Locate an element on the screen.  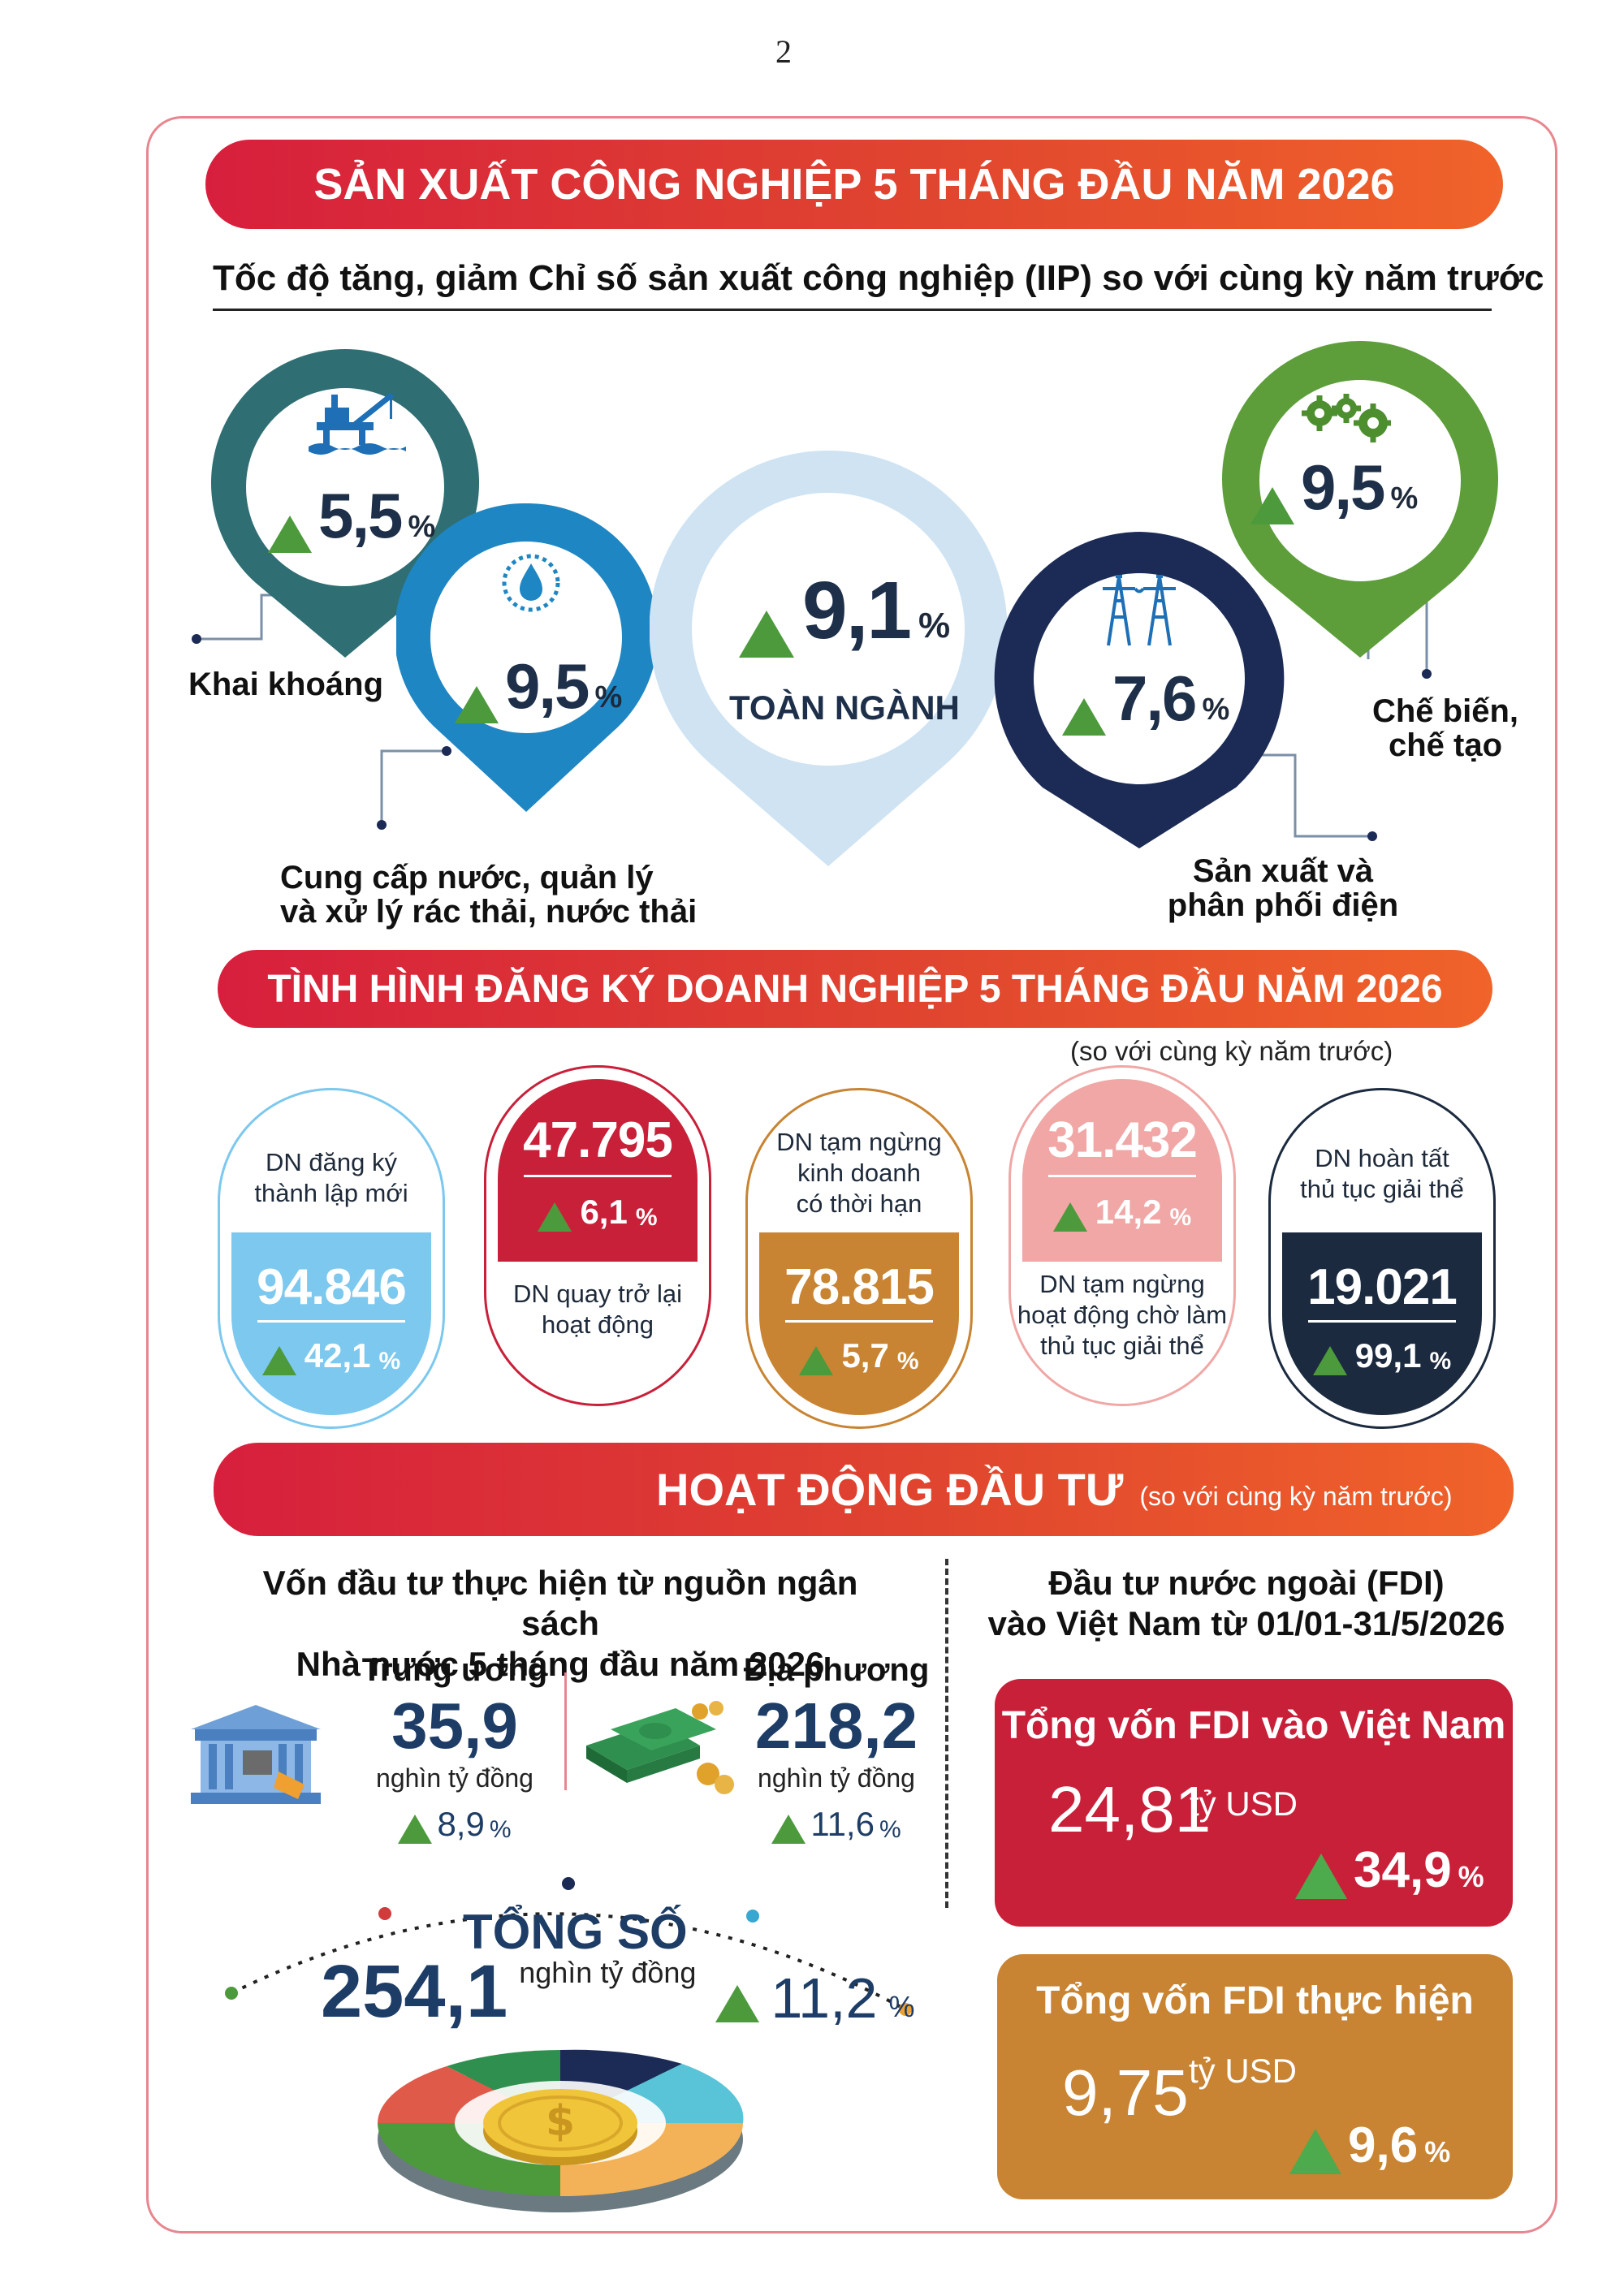
pin-total-label: TOÀN NGÀNH is located at coordinates (845, 707).